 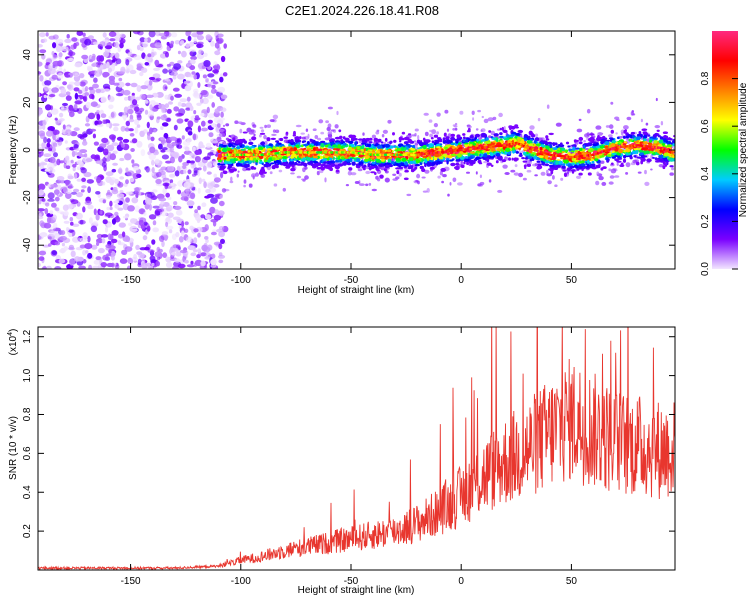 What do you see at coordinates (27, 453) in the screenshot?
I see `snr-y-tick-label: 0.6` at bounding box center [27, 453].